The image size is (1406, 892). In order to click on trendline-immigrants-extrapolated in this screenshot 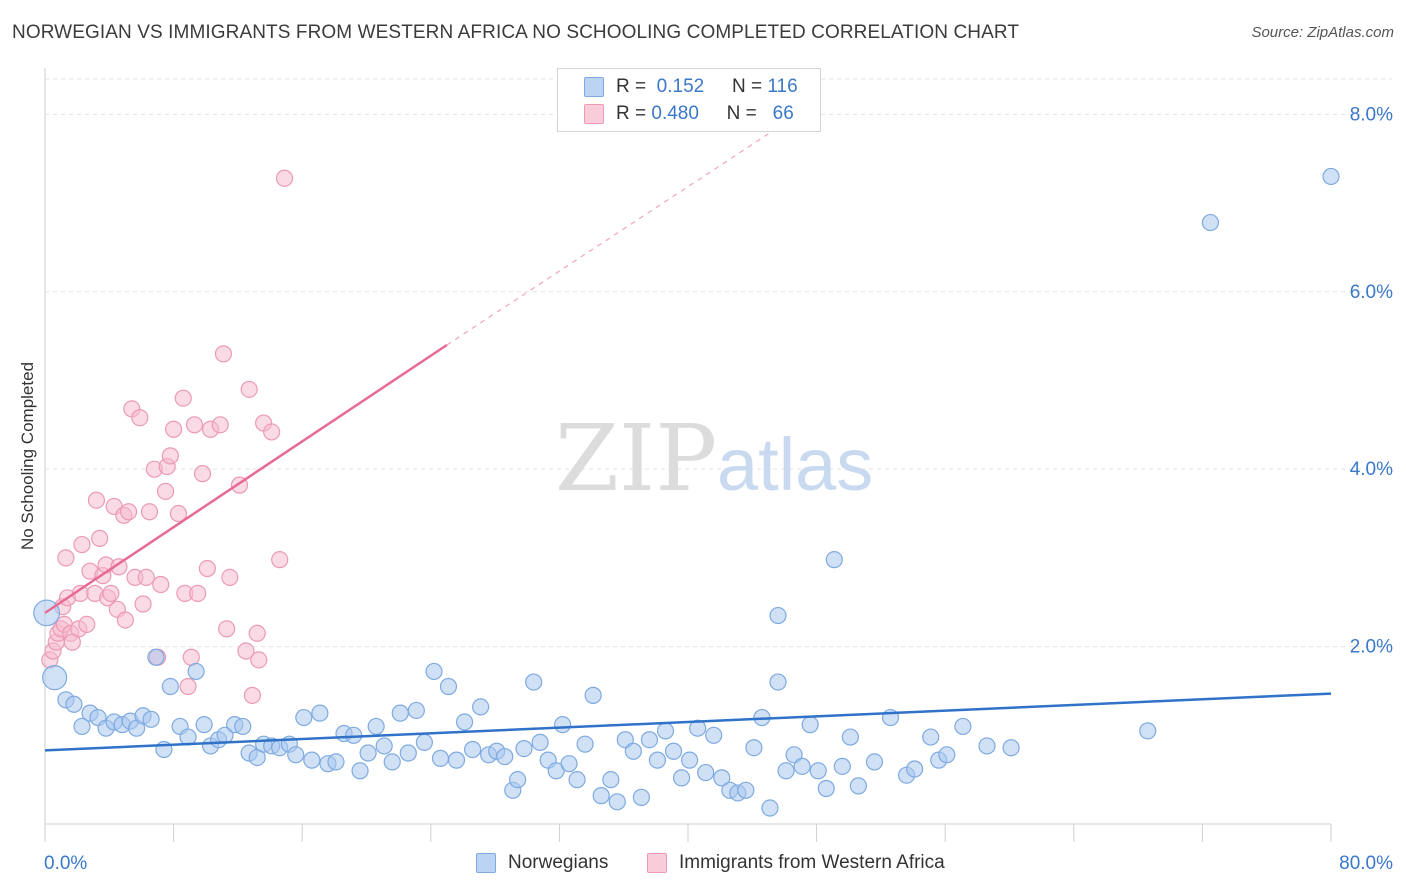, I will do `click(607, 239)`.